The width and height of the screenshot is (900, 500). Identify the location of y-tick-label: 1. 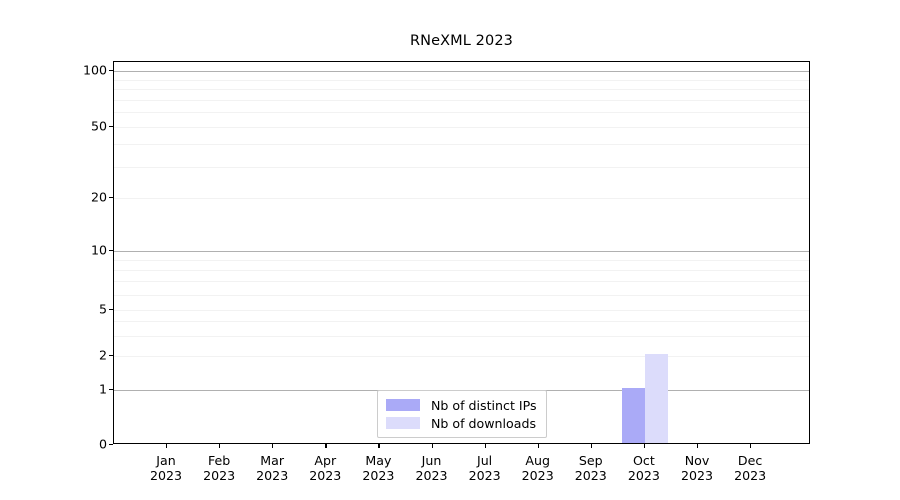
(102, 389).